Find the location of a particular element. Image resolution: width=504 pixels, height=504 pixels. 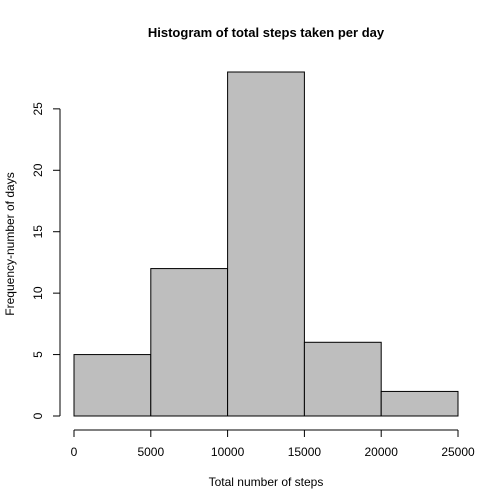

y-axis-label: Frequency-number of days is located at coordinates (10, 243).